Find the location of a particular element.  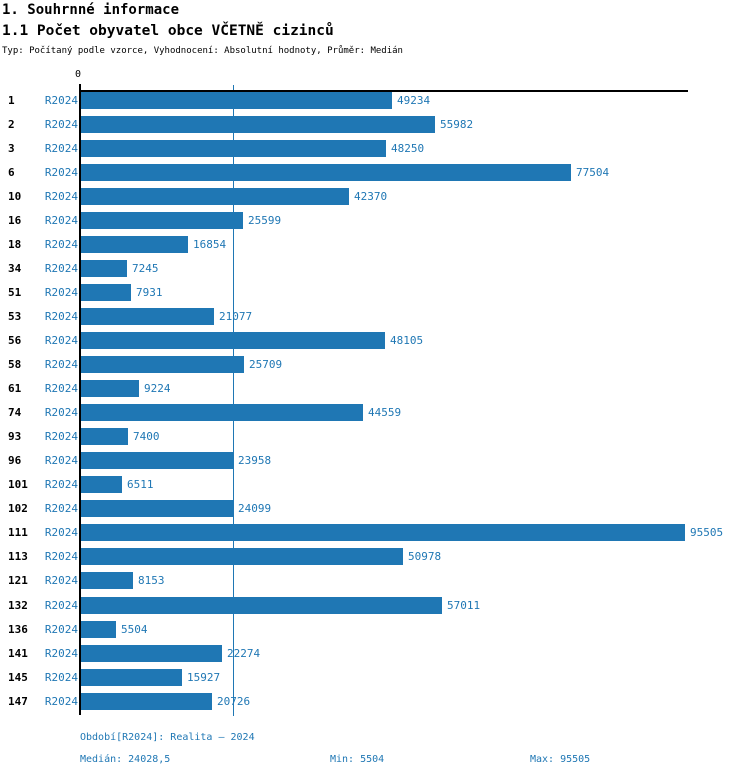

bar-value-label: 16854 is located at coordinates (210, 244).